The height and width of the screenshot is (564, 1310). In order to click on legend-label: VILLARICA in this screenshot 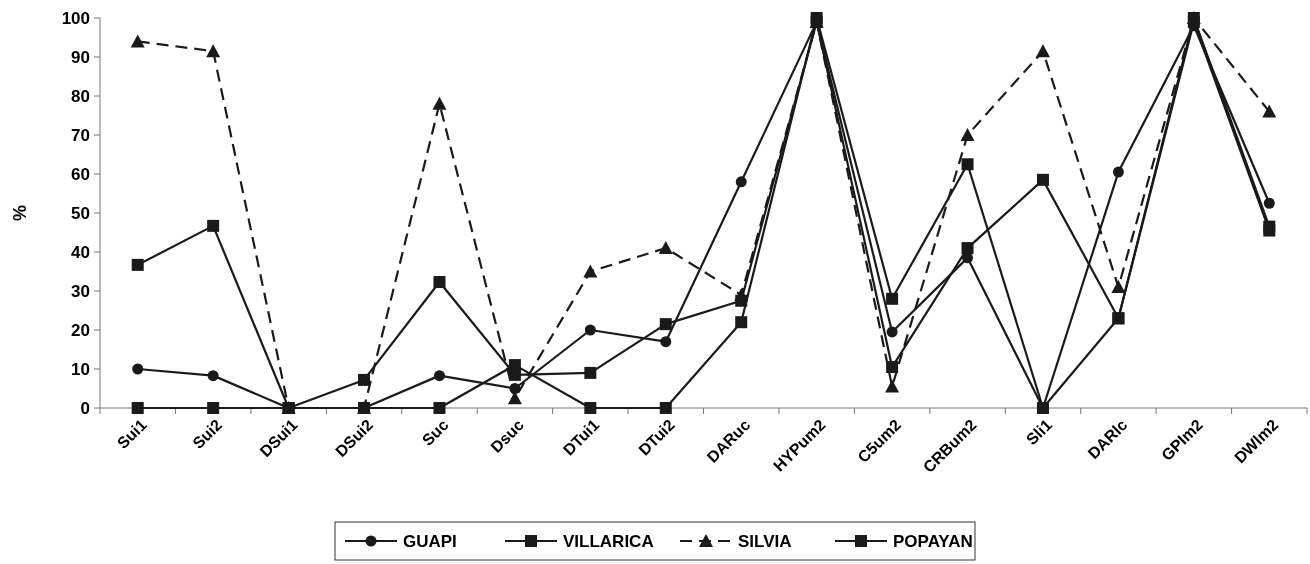, I will do `click(608, 541)`.